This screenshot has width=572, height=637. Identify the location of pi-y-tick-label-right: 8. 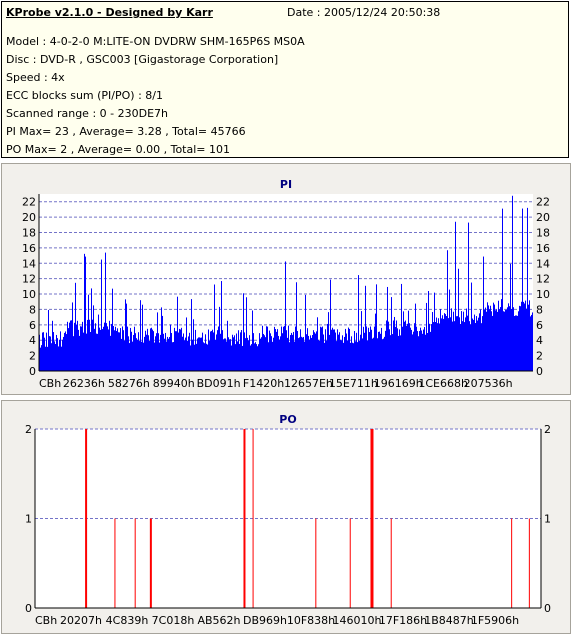
(539, 309).